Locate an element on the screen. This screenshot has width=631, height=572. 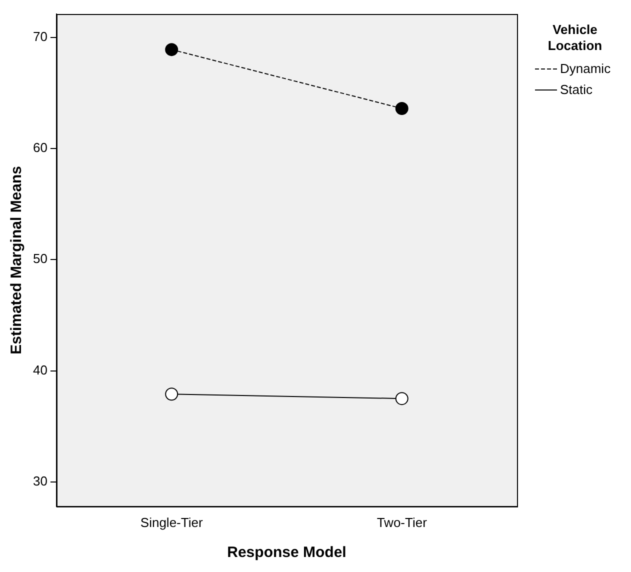
x-tick-label: Single-Tier is located at coordinates (172, 522).